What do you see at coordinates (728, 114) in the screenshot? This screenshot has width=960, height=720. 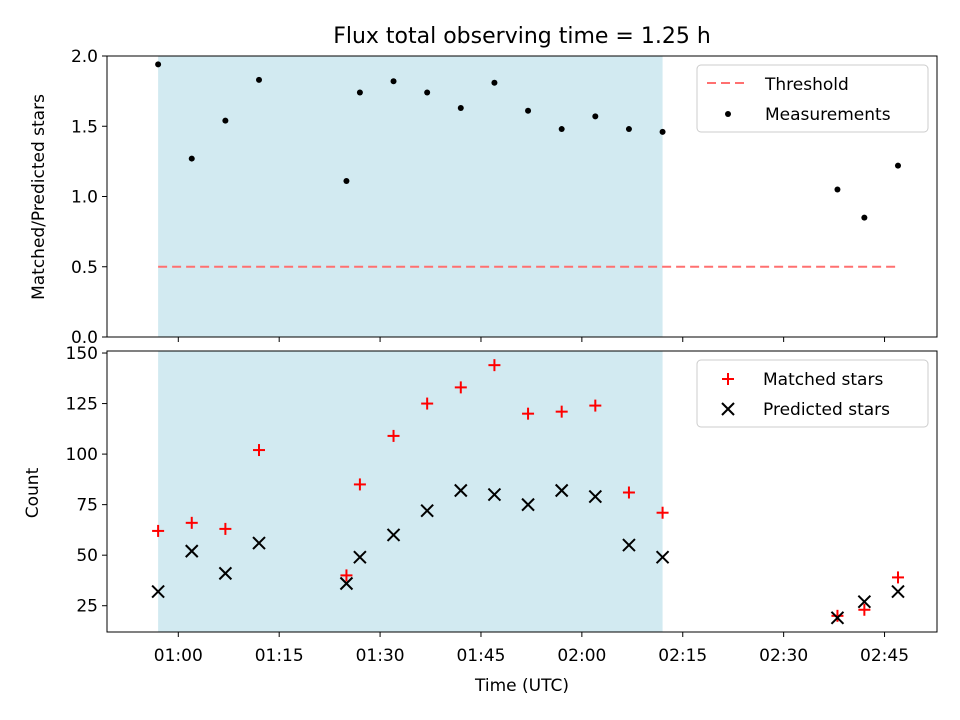 I see `legend-measurement-swatch` at bounding box center [728, 114].